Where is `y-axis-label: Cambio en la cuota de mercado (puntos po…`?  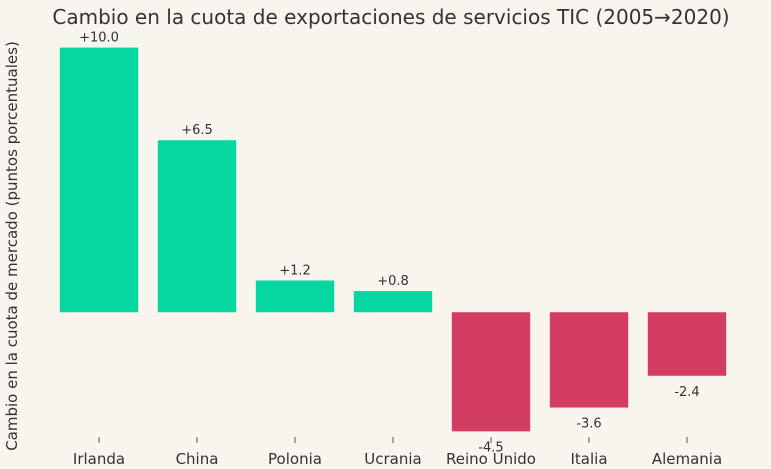
y-axis-label: Cambio en la cuota de mercado (puntos po… is located at coordinates (12, 246).